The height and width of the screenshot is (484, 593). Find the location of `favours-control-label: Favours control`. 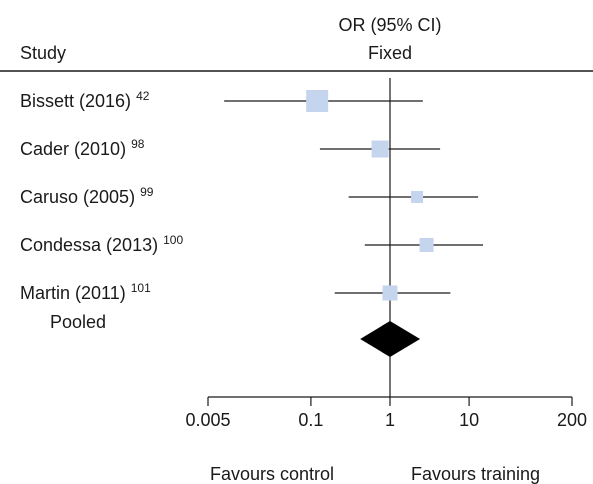

favours-control-label: Favours control is located at coordinates (272, 474).